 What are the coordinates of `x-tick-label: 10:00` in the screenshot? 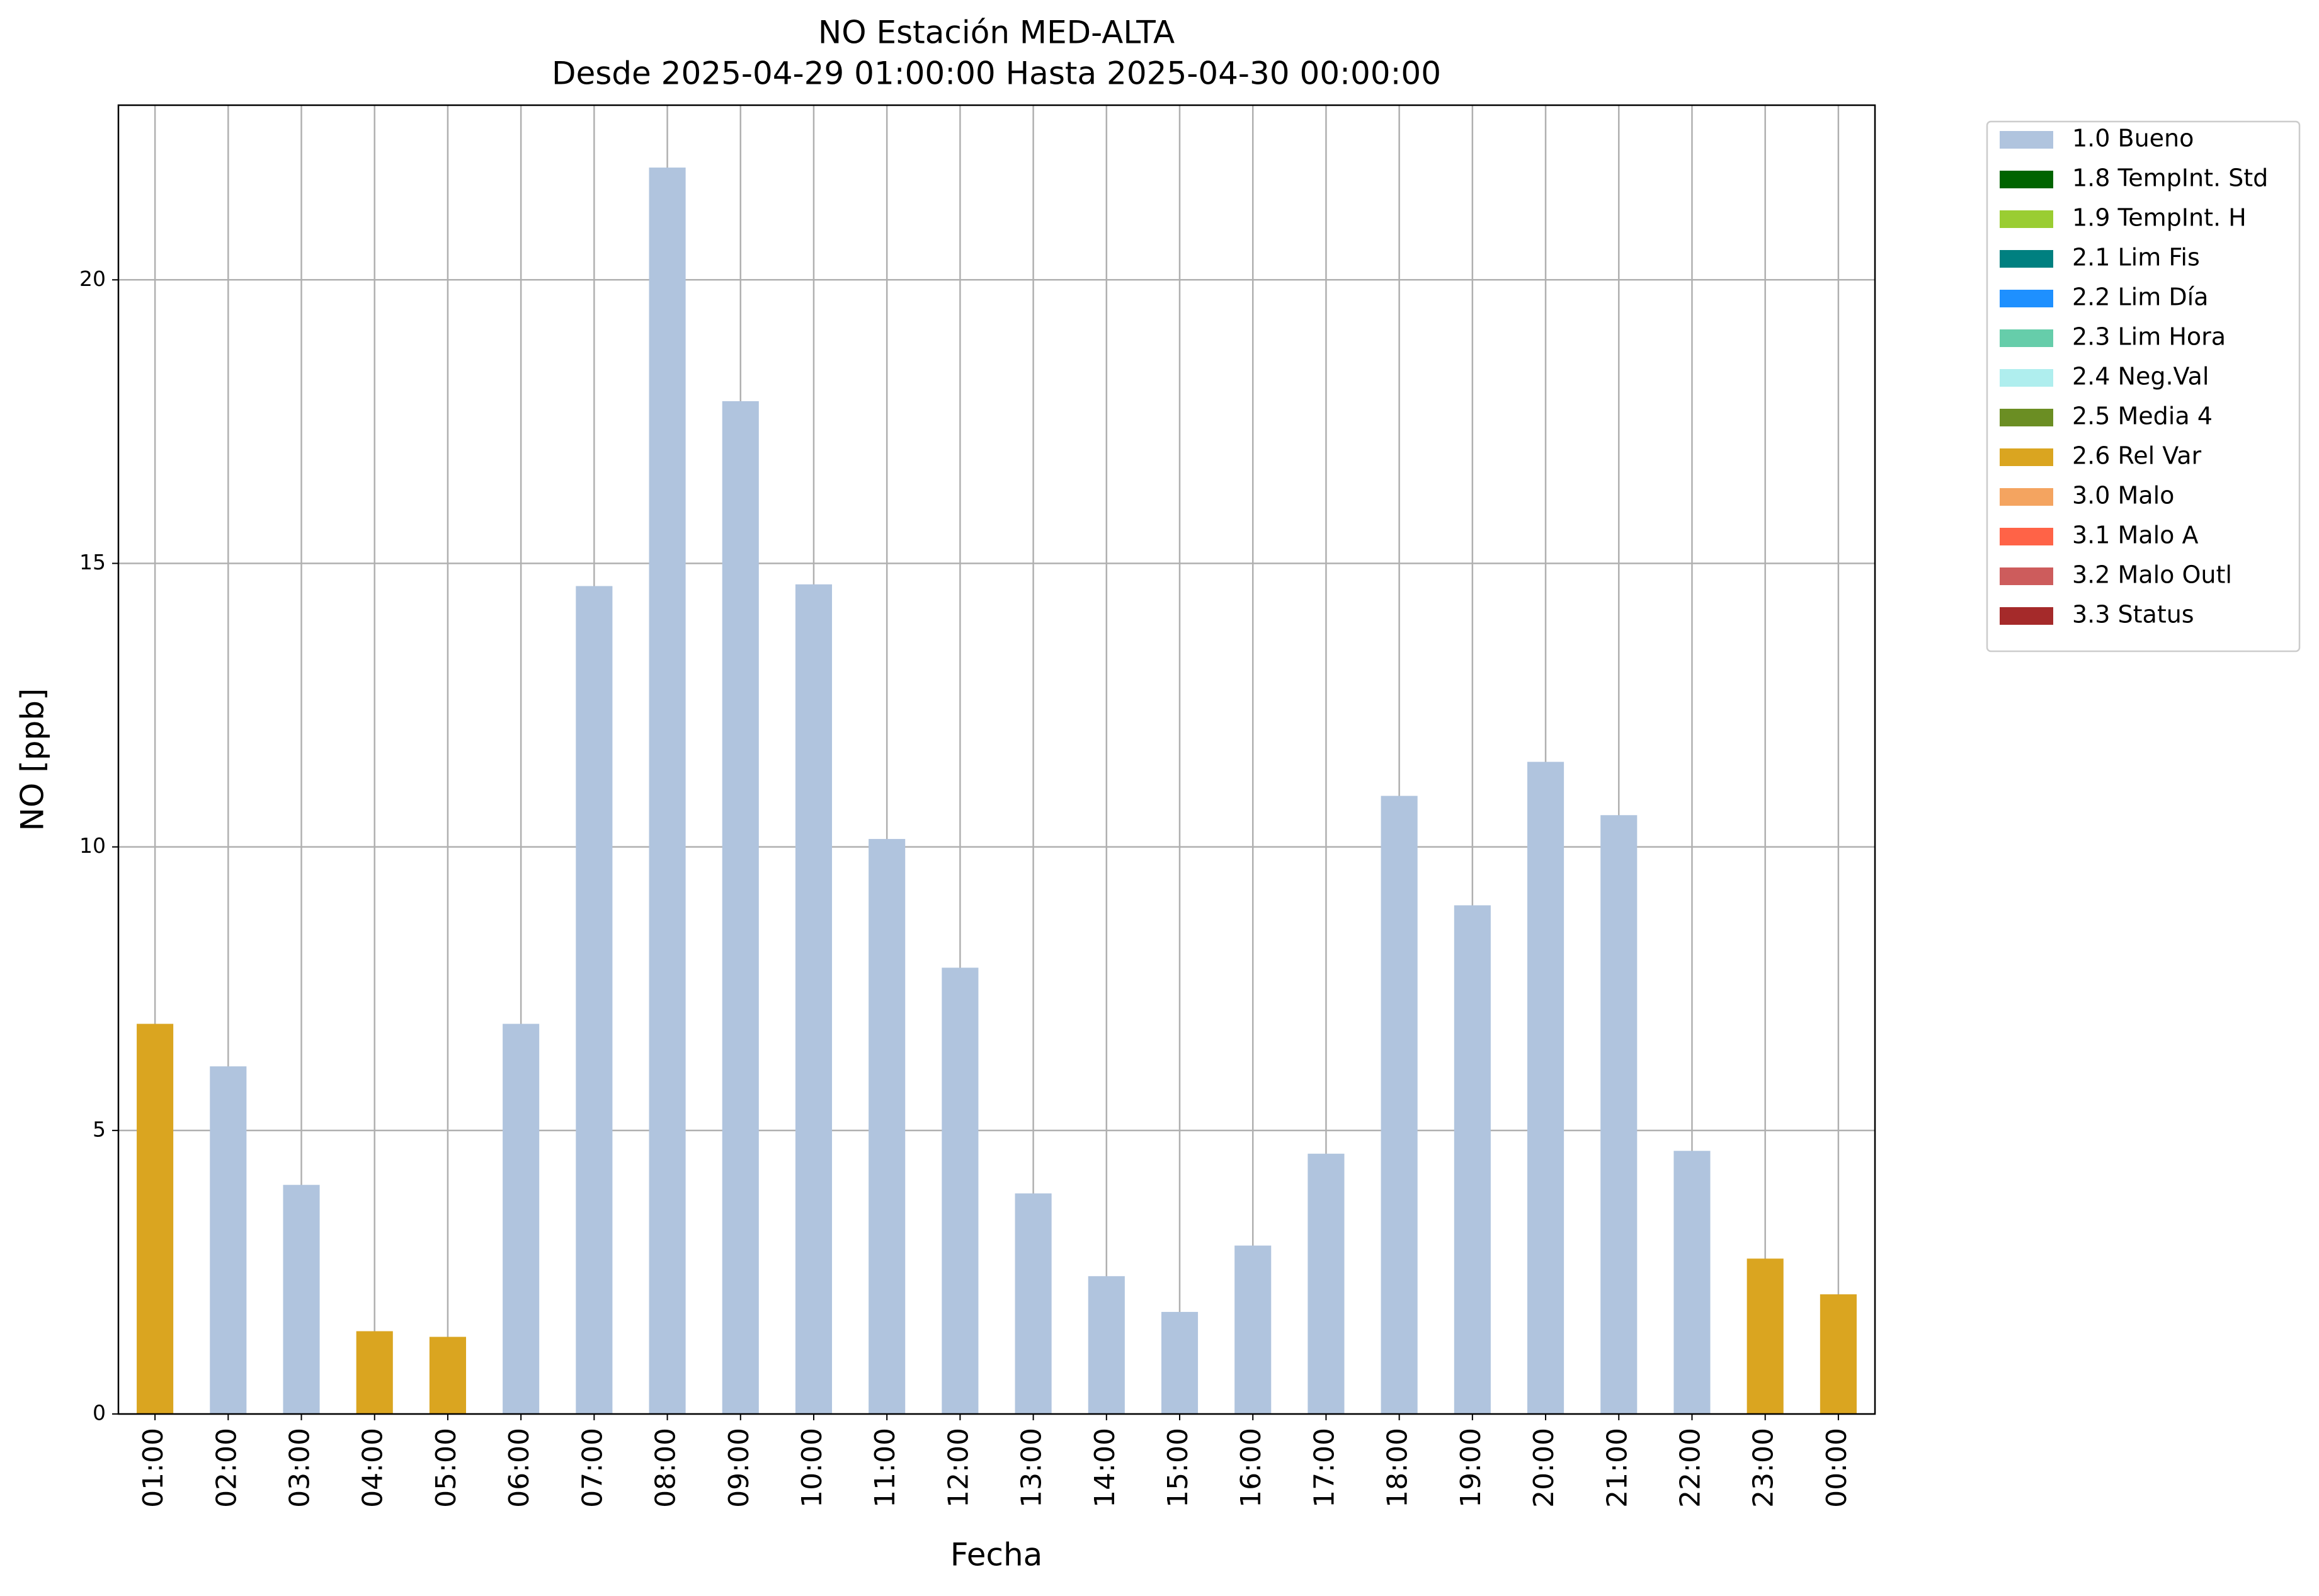 It's located at (812, 1468).